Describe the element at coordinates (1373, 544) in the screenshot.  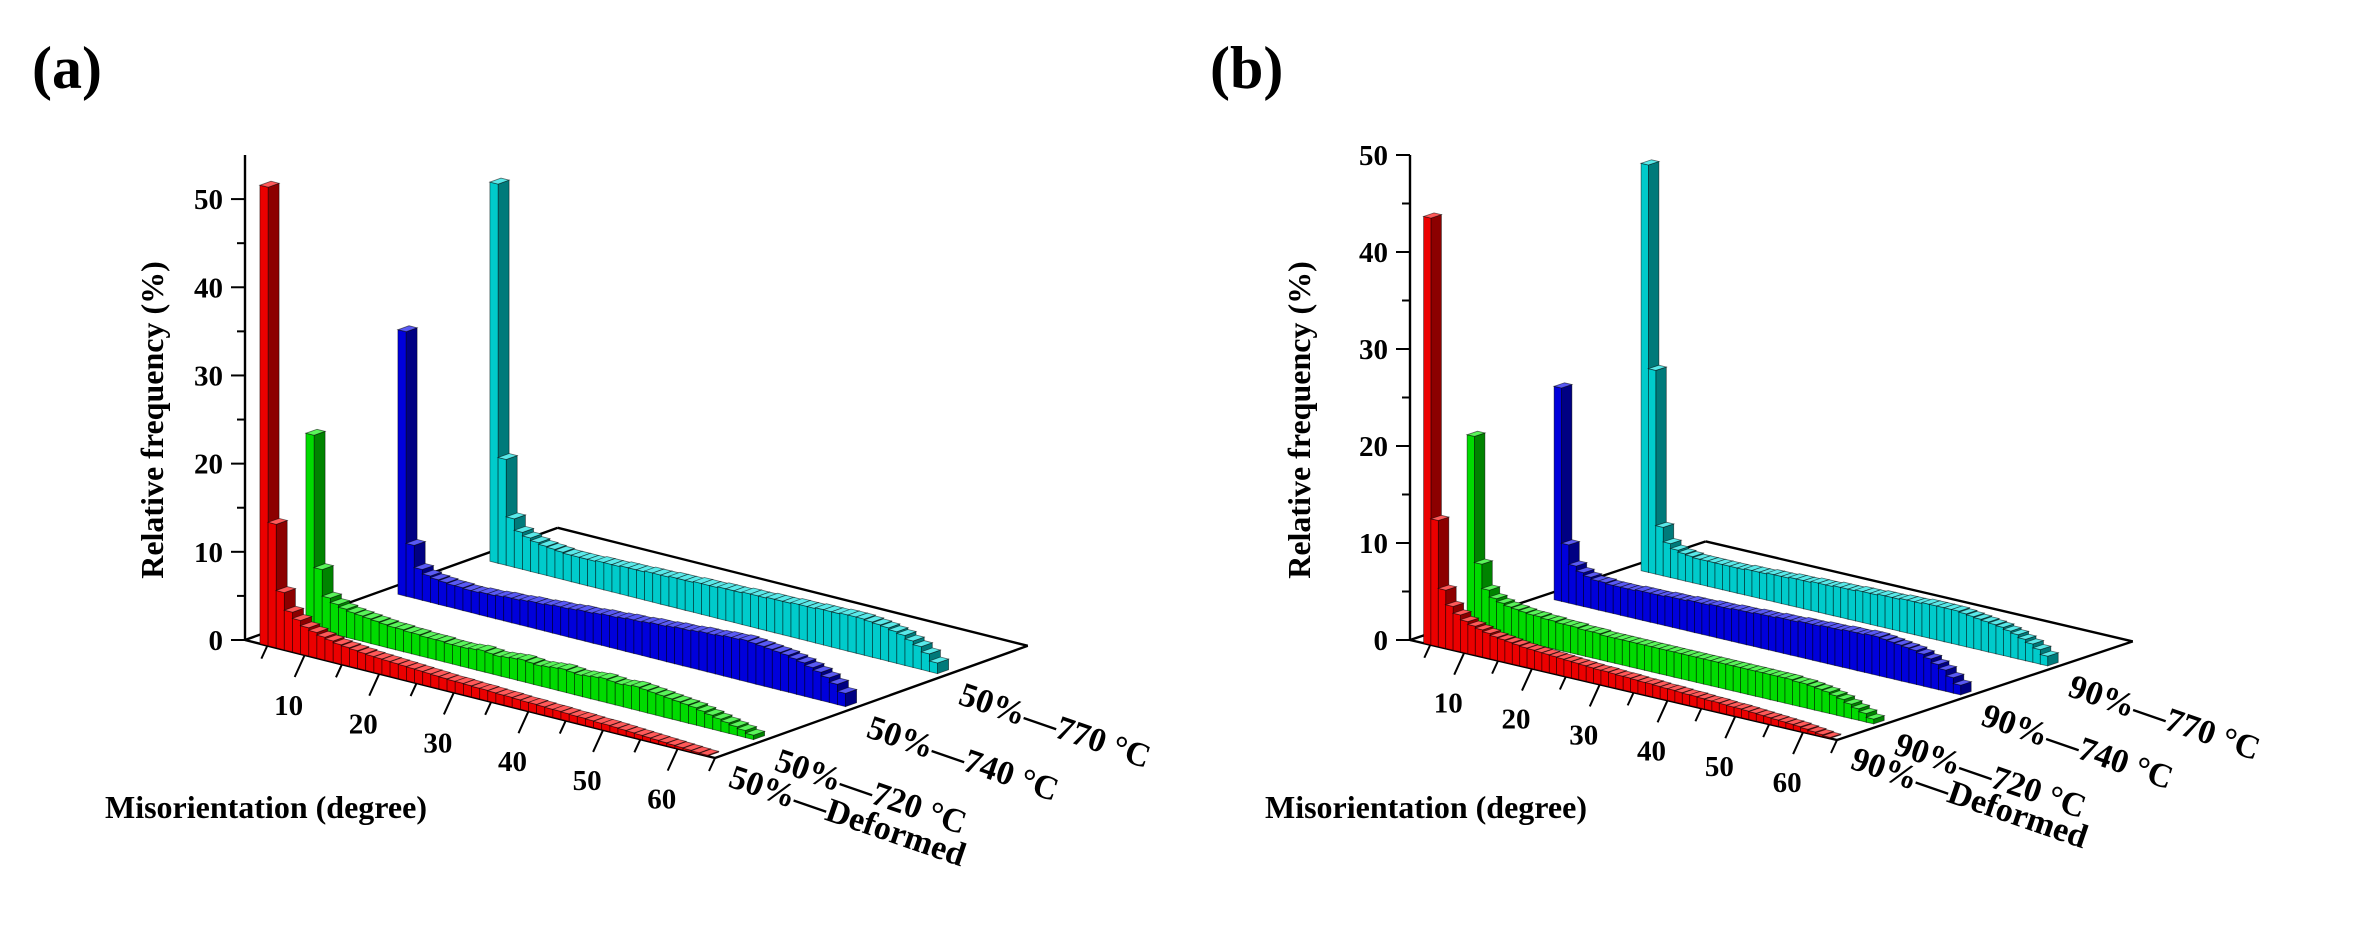
I see `y-tick-label: 10` at that location.